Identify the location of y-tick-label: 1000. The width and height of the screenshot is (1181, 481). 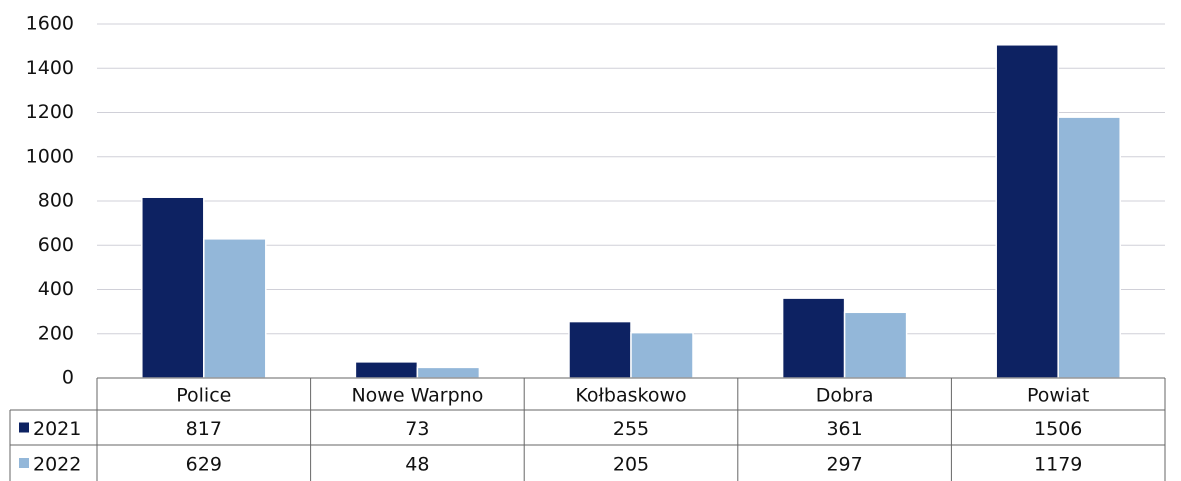
(50, 156).